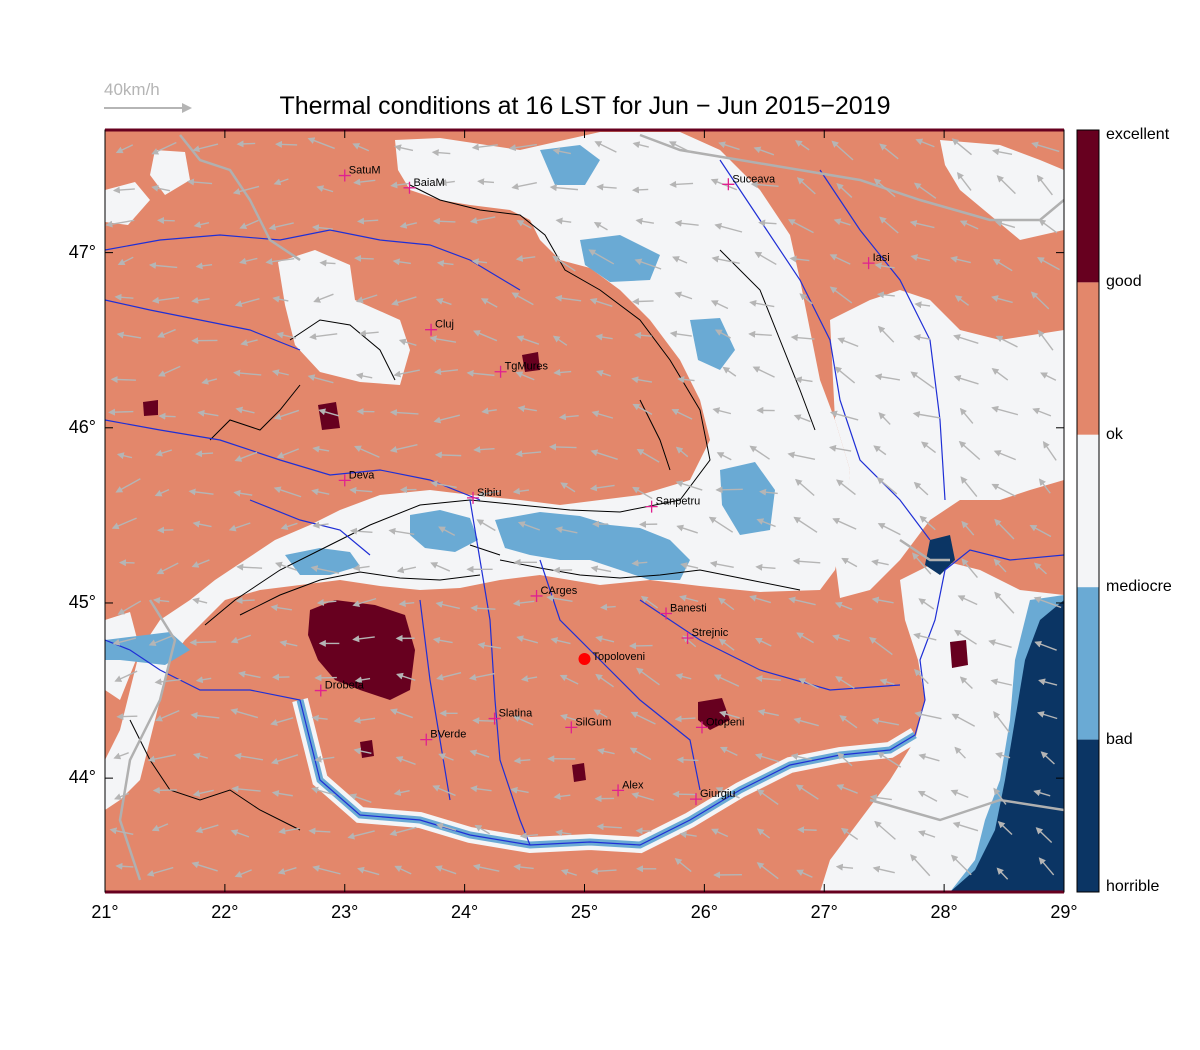  What do you see at coordinates (695, 799) in the screenshot?
I see `city-cross-icon` at bounding box center [695, 799].